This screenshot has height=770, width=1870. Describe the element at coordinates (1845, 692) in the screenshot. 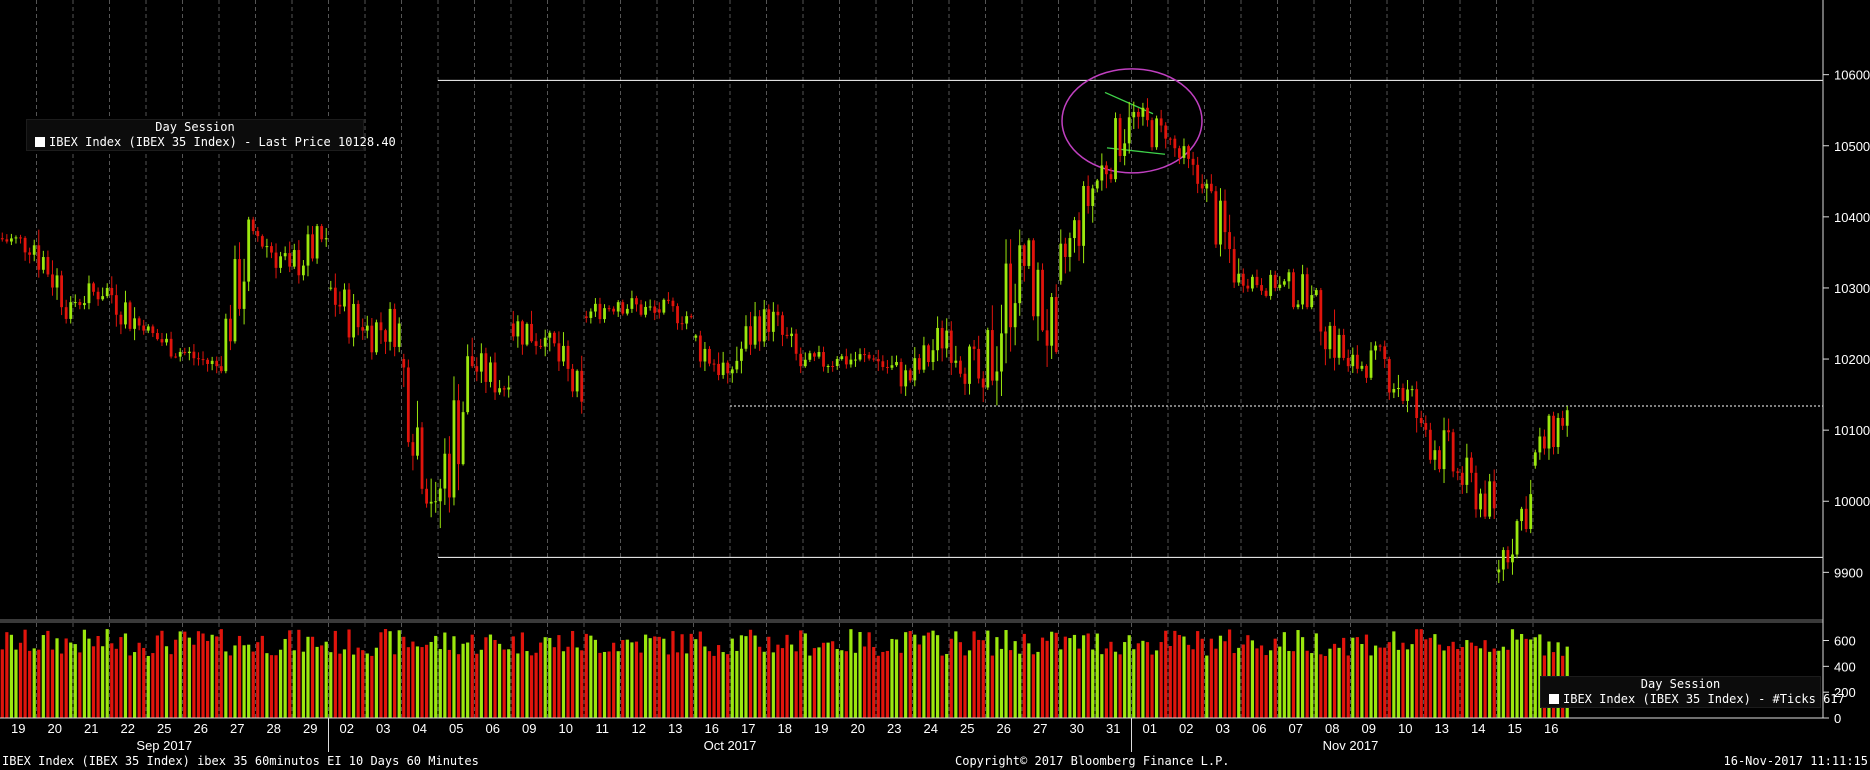

I see `volume-tick-label: 200` at that location.